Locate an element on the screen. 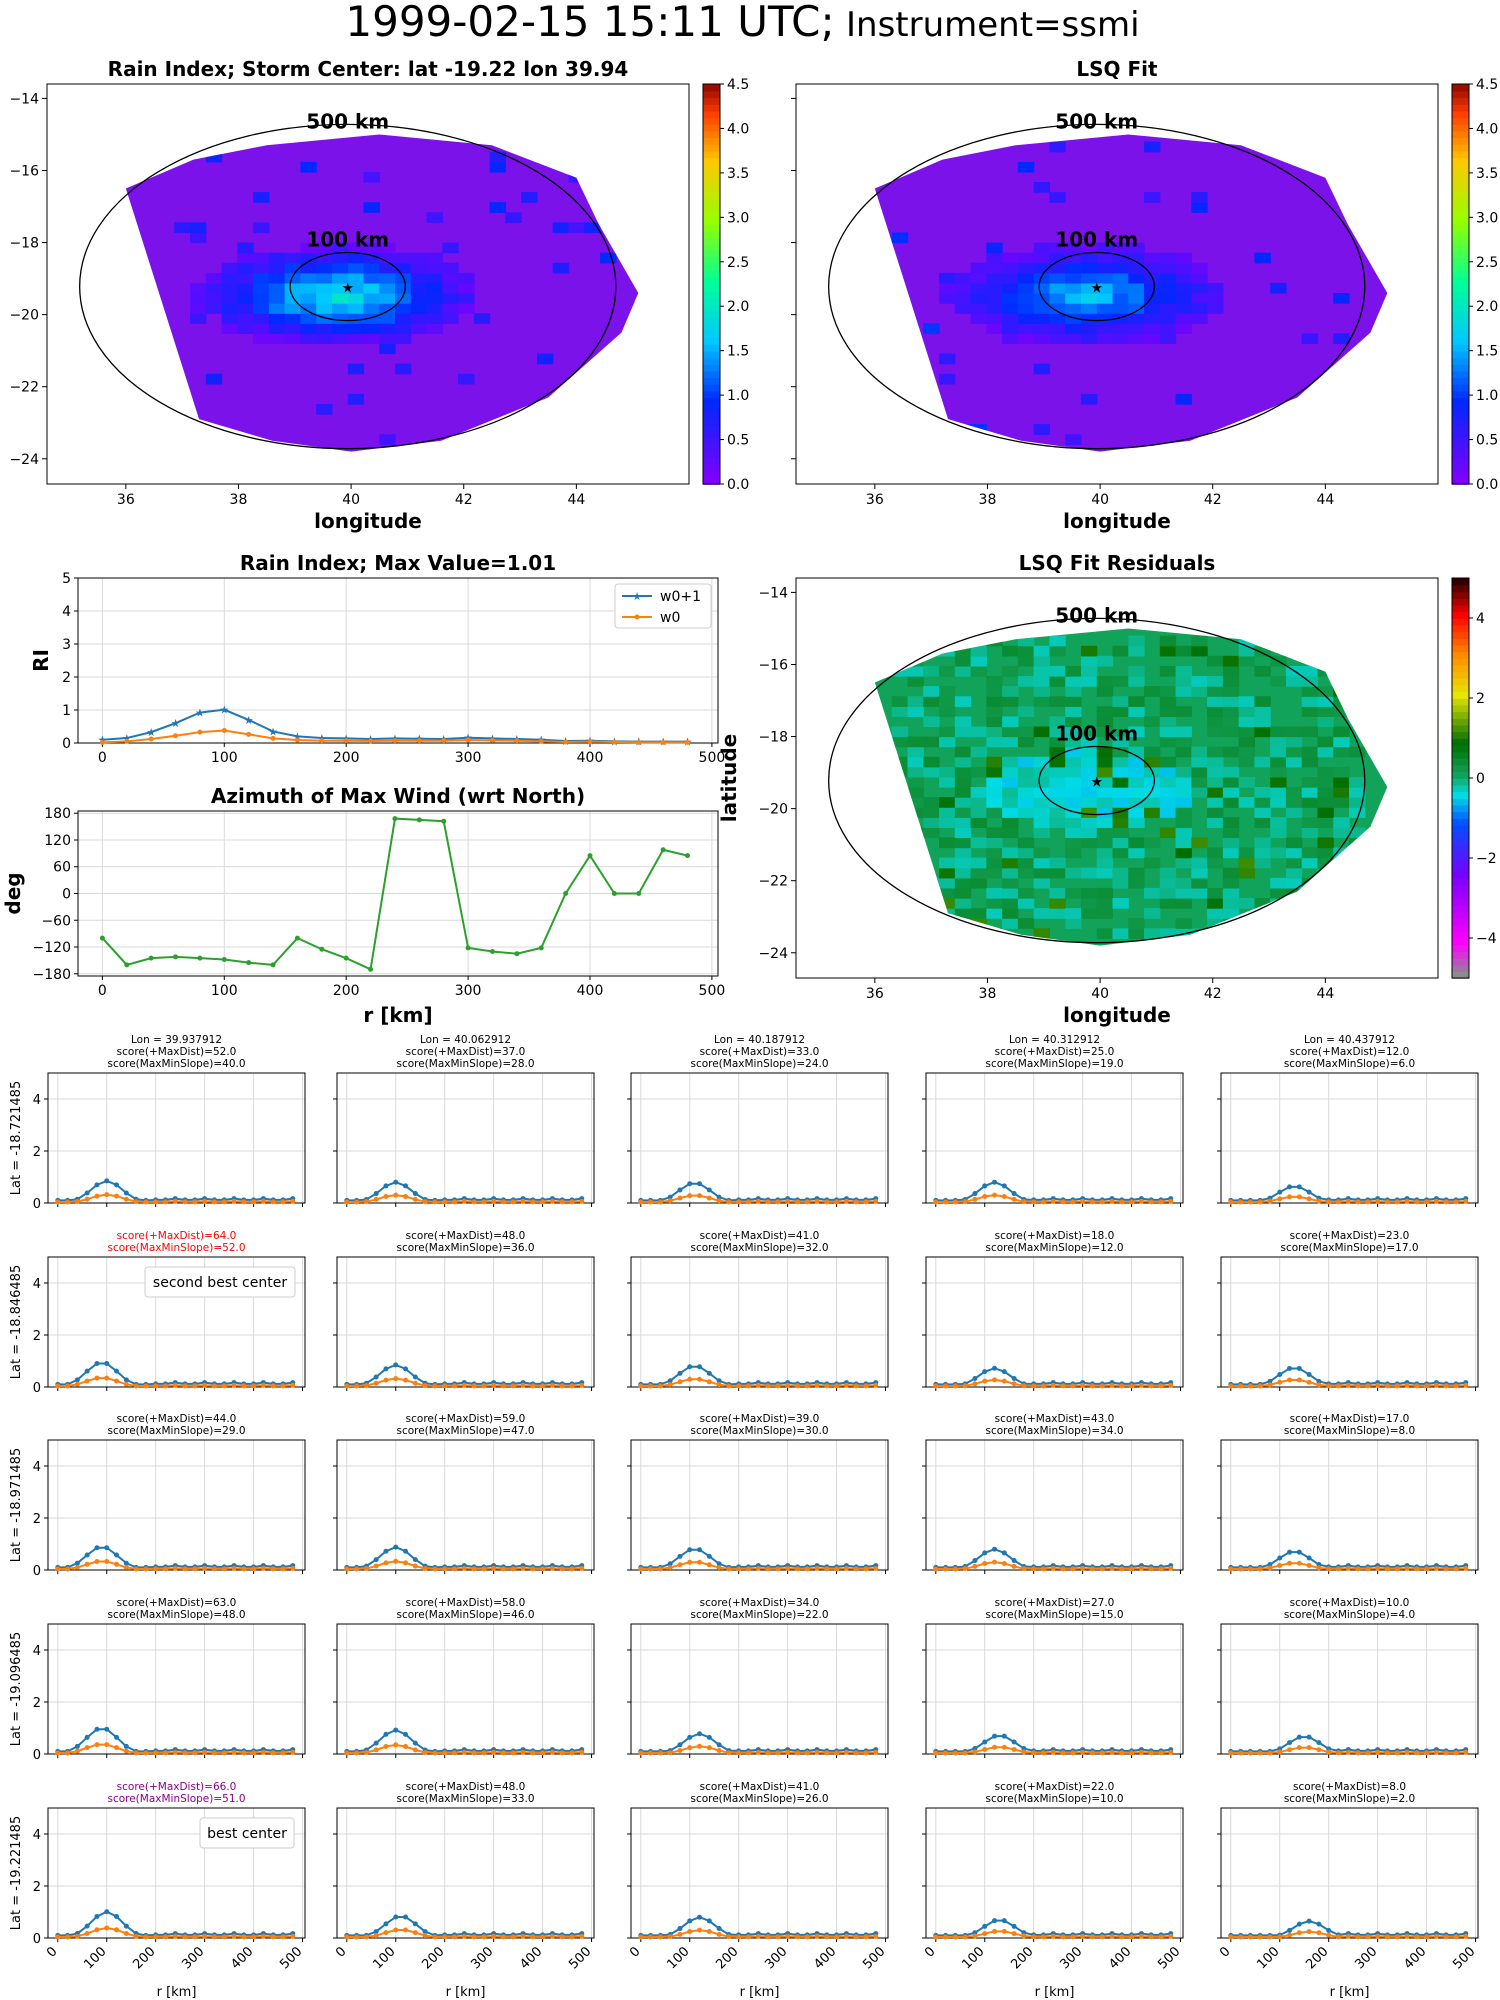  label-100km: 100 km is located at coordinates (347, 239).